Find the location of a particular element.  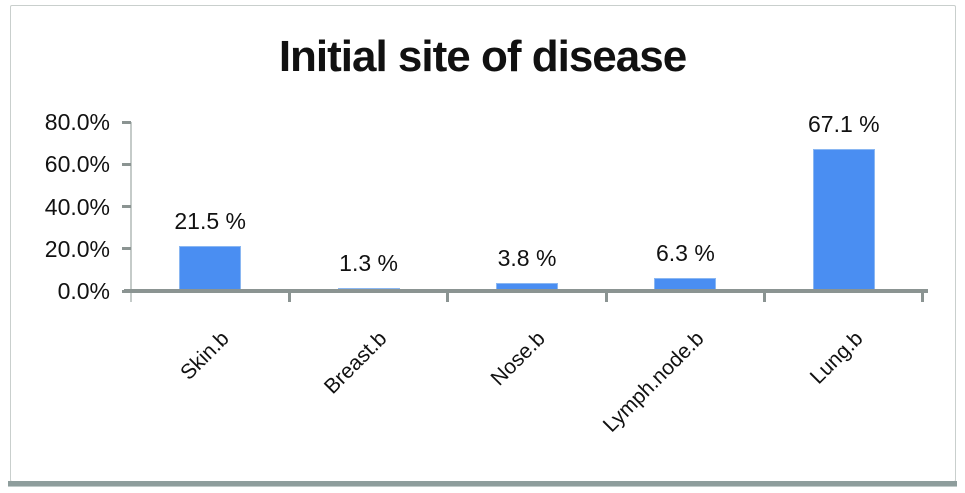

figure-bottom-edge is located at coordinates (482, 483).